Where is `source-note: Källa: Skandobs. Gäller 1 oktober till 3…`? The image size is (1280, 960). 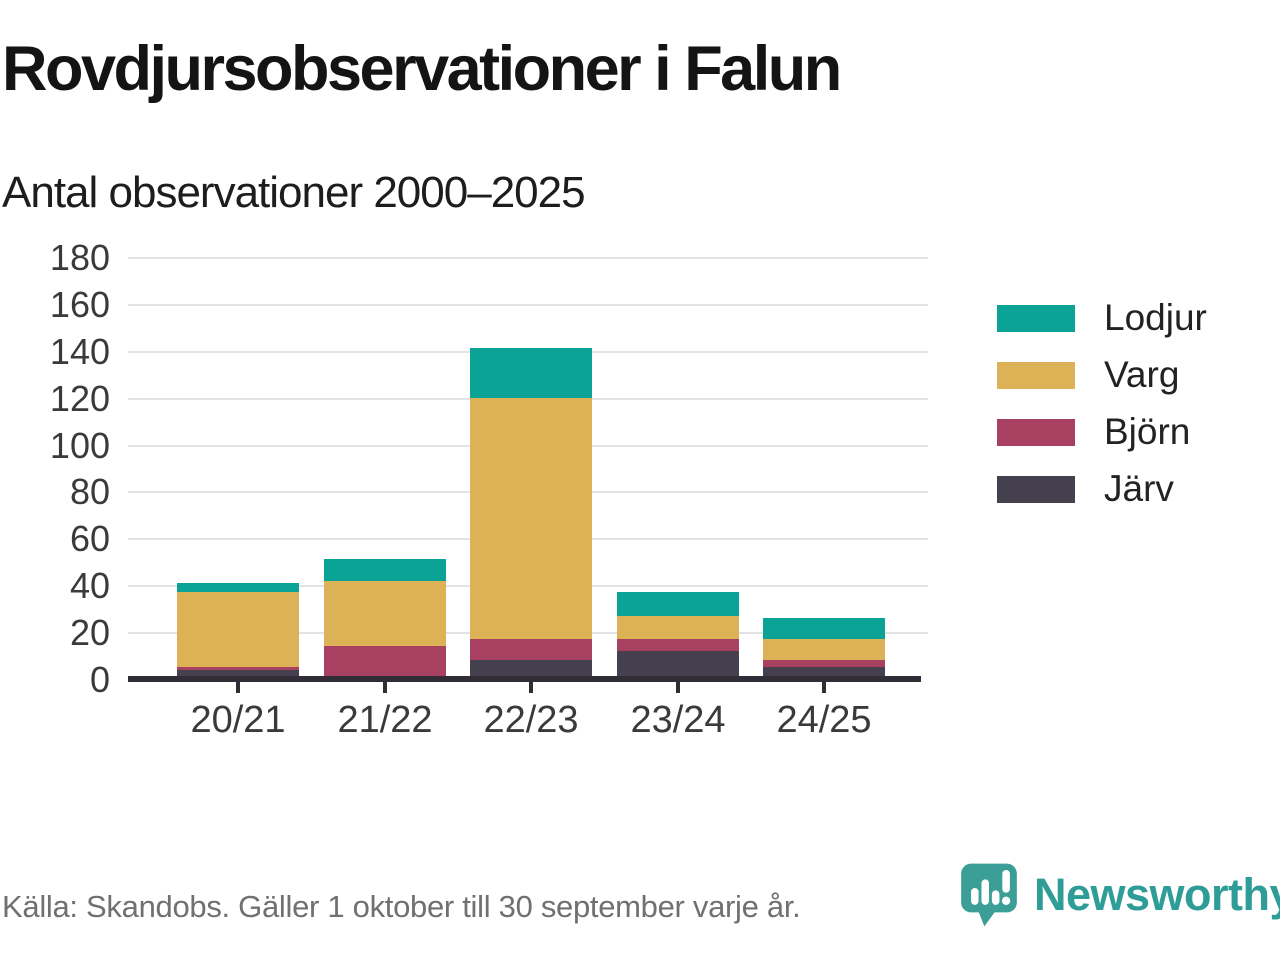 source-note: Källa: Skandobs. Gäller 1 oktober till 3… is located at coordinates (401, 906).